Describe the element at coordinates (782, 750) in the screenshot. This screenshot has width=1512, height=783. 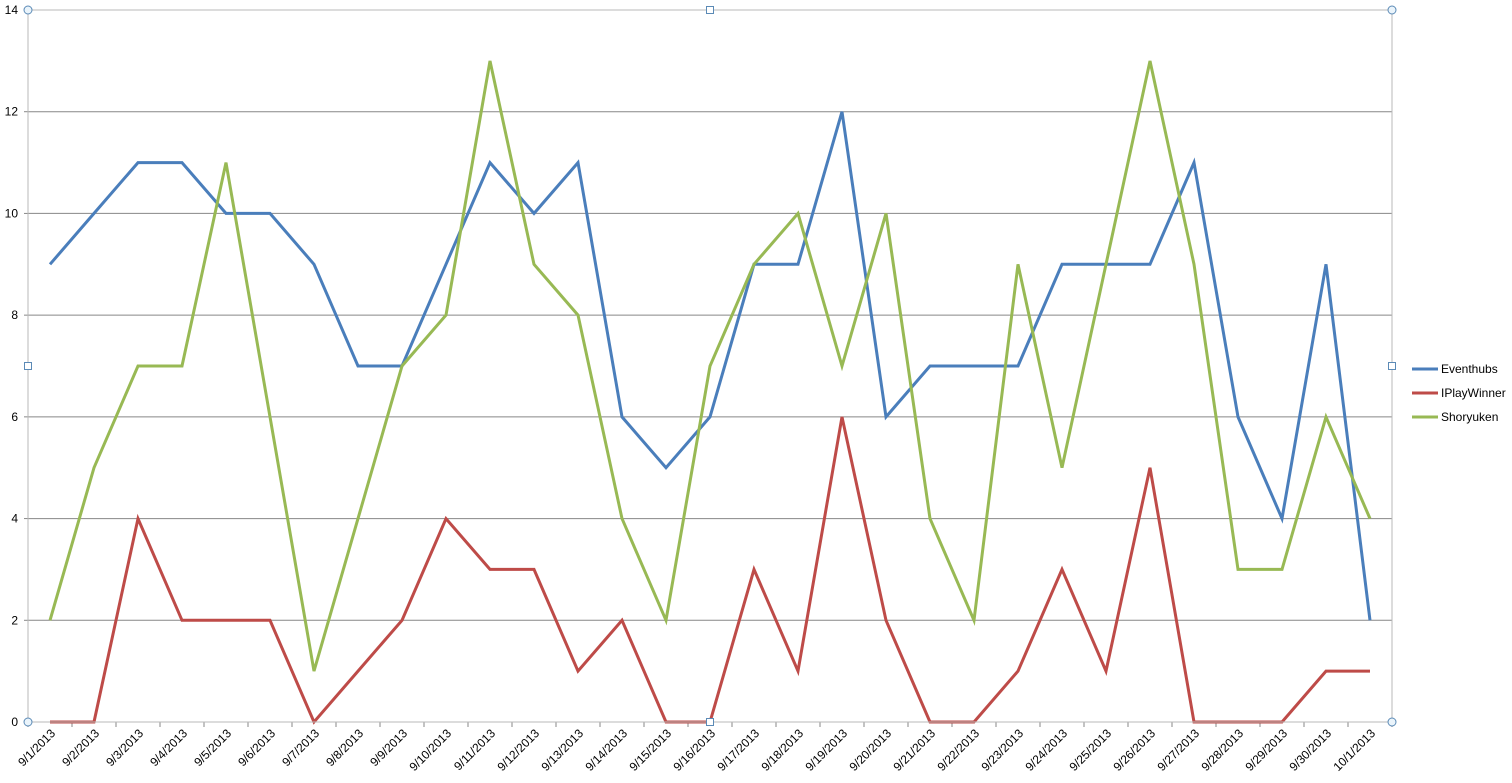
I see `x-tick-label: 9/18/2013` at that location.